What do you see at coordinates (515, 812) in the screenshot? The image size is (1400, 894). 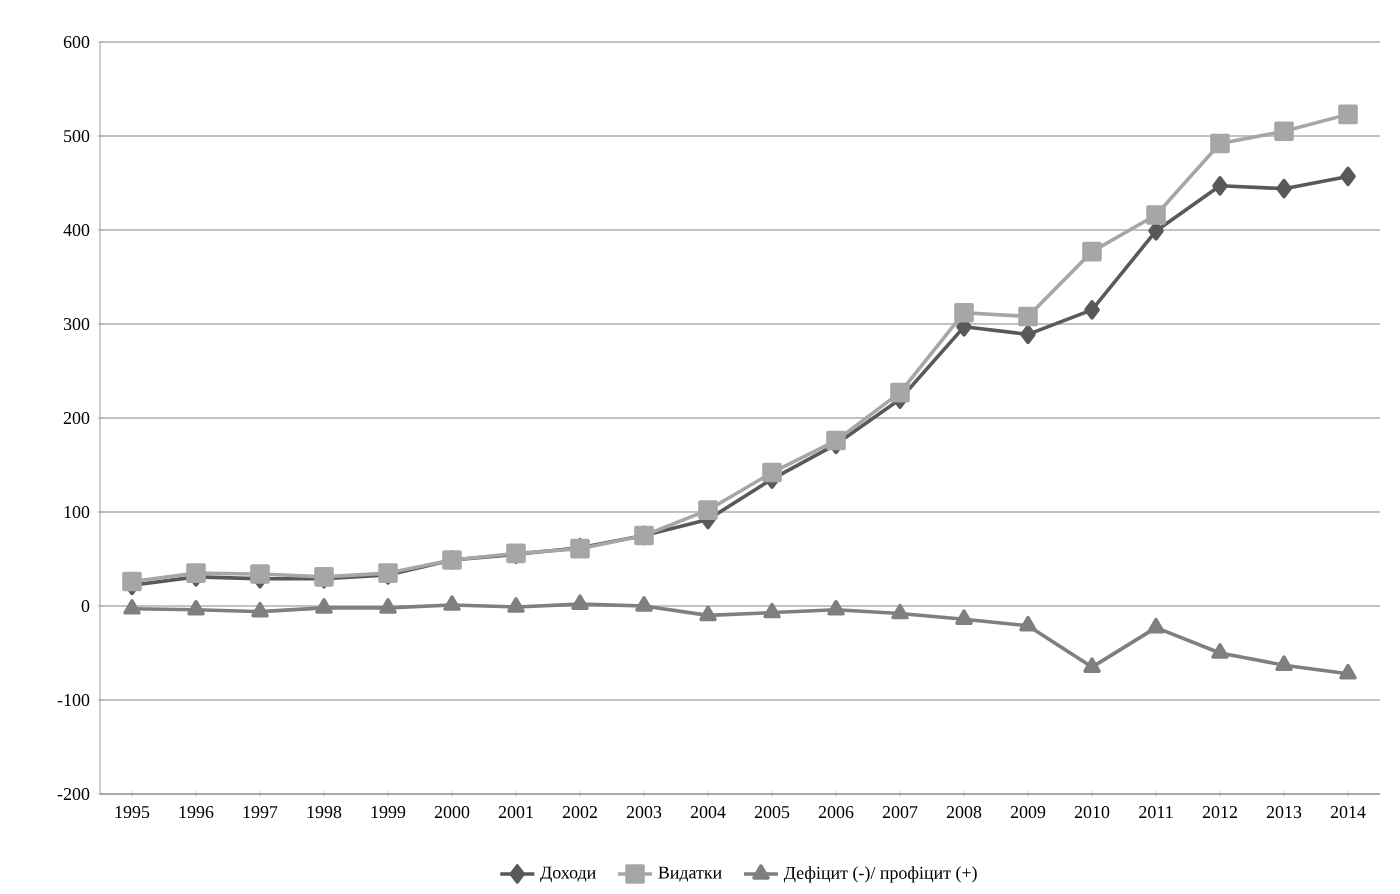 I see `x-tick-label: 2001` at bounding box center [515, 812].